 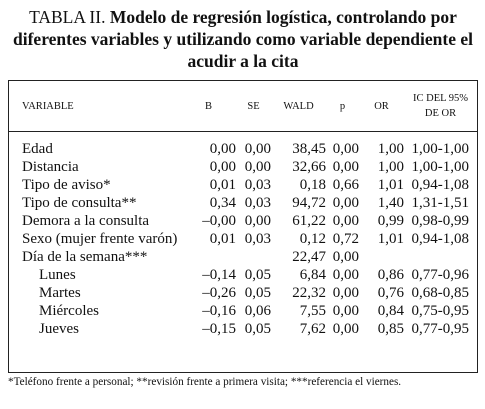 I want to click on value-cell: 0,98-0,99, so click(x=440, y=221).